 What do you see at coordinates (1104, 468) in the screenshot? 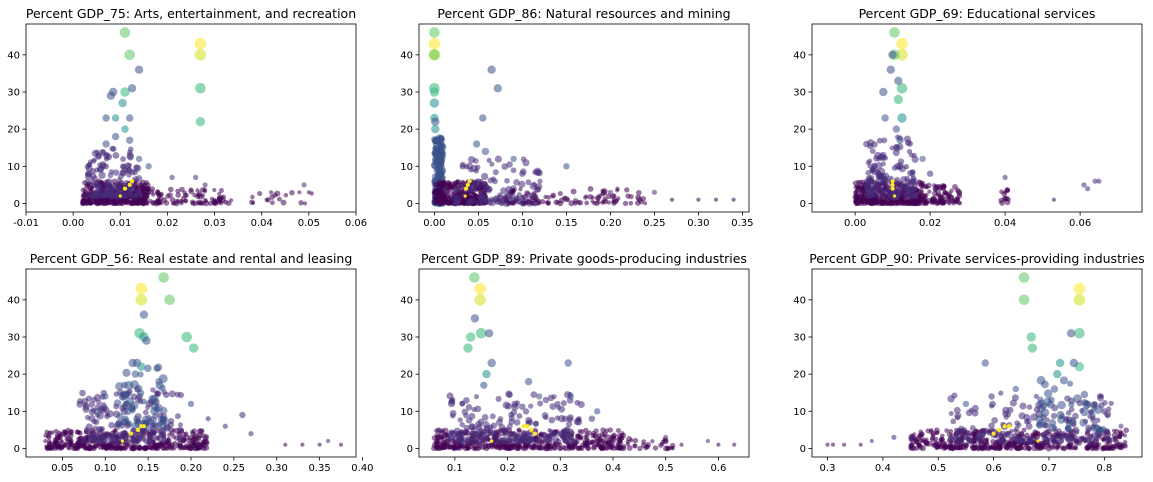
I see `x-tick-label: 0.8` at bounding box center [1104, 468].